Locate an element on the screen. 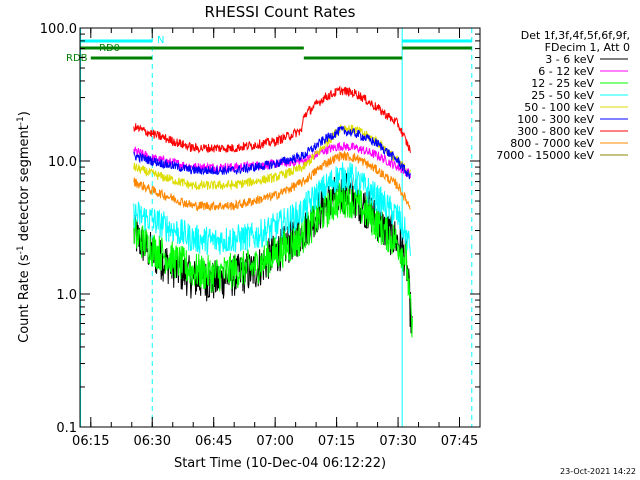  y-axis-label-sup2: -1 is located at coordinates (21, 120).